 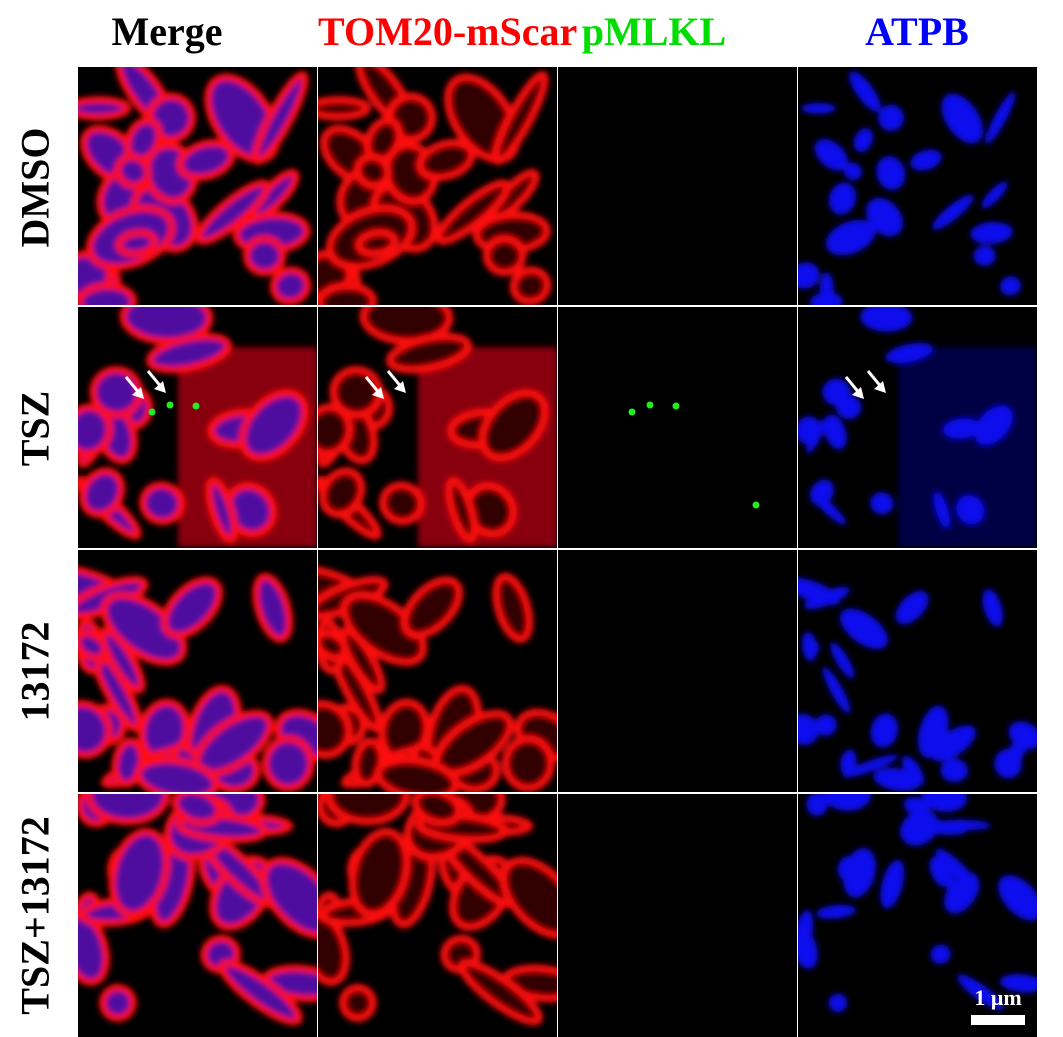 I want to click on column-header-merge: Merge, so click(x=167, y=31).